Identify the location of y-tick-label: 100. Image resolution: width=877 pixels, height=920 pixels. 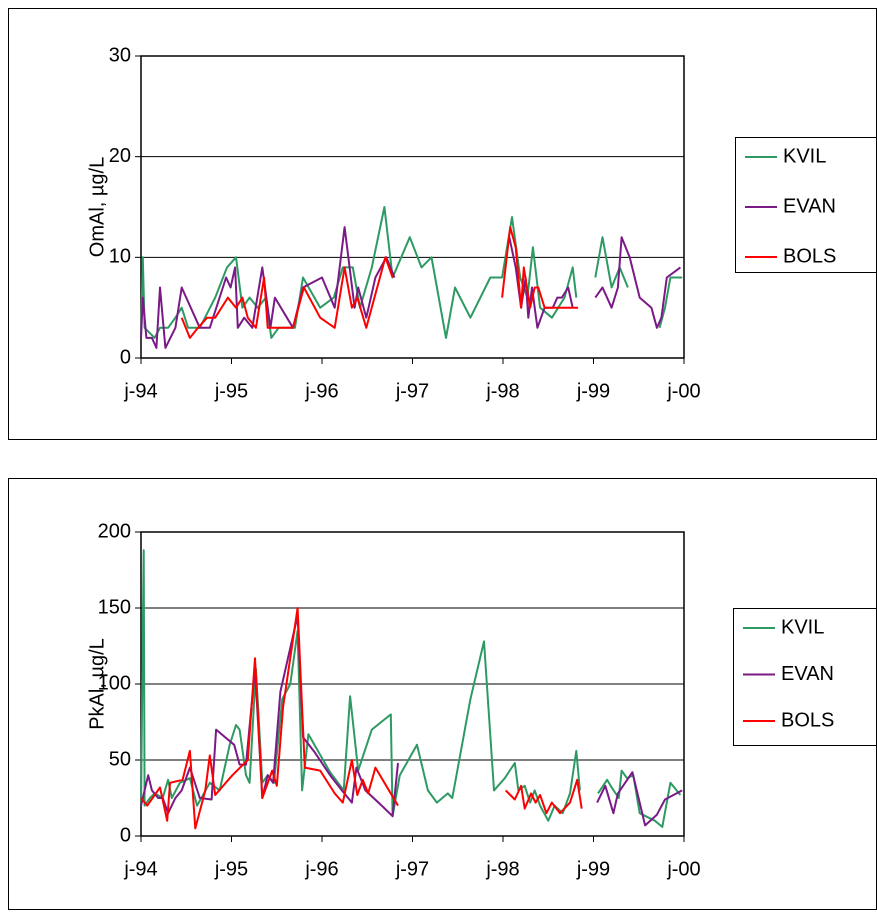
(114, 683).